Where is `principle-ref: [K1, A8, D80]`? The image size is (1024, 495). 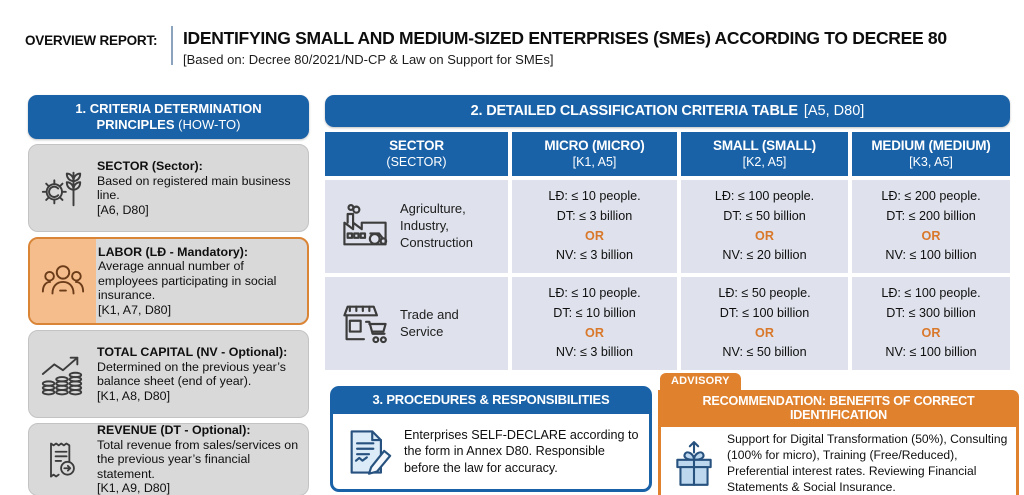 principle-ref: [K1, A8, D80] is located at coordinates (134, 395).